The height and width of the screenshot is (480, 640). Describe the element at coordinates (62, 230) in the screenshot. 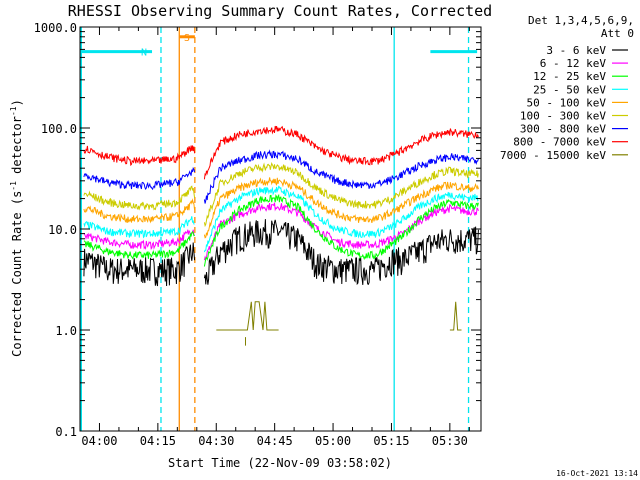

I see `y-tick-label-2: 10.0` at that location.